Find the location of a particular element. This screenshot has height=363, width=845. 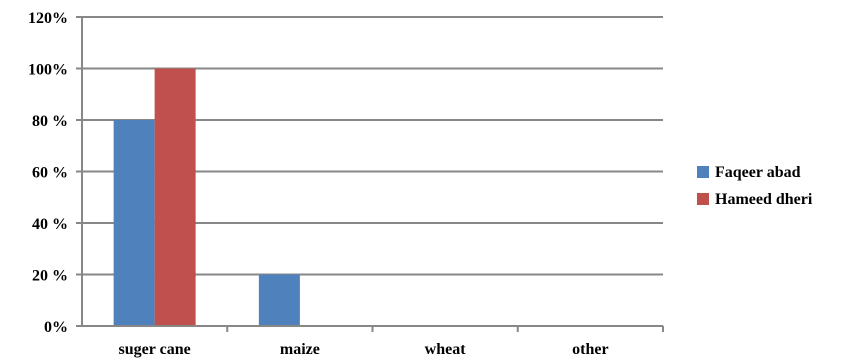

legend-label: Faqeer abad is located at coordinates (758, 172).